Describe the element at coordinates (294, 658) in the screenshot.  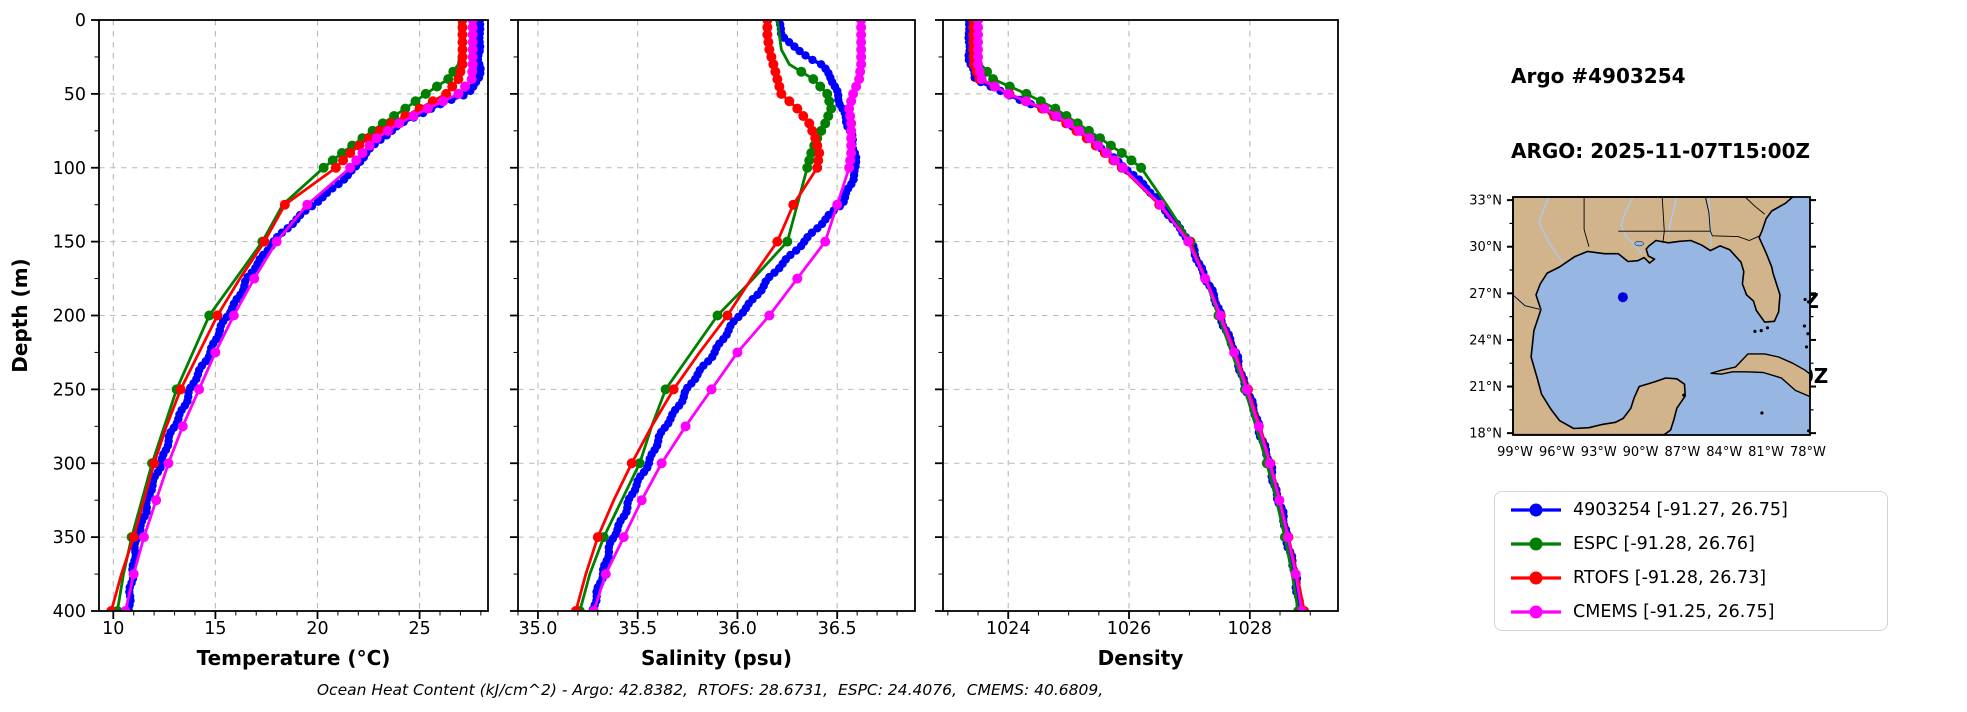
I see `temperature-axis-label: Temperature (°C)` at that location.